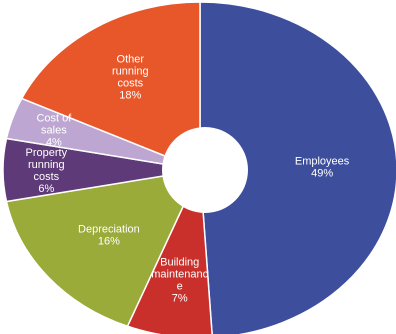 This screenshot has width=396, height=334. I want to click on slice-label-line: 49%, so click(322, 174).